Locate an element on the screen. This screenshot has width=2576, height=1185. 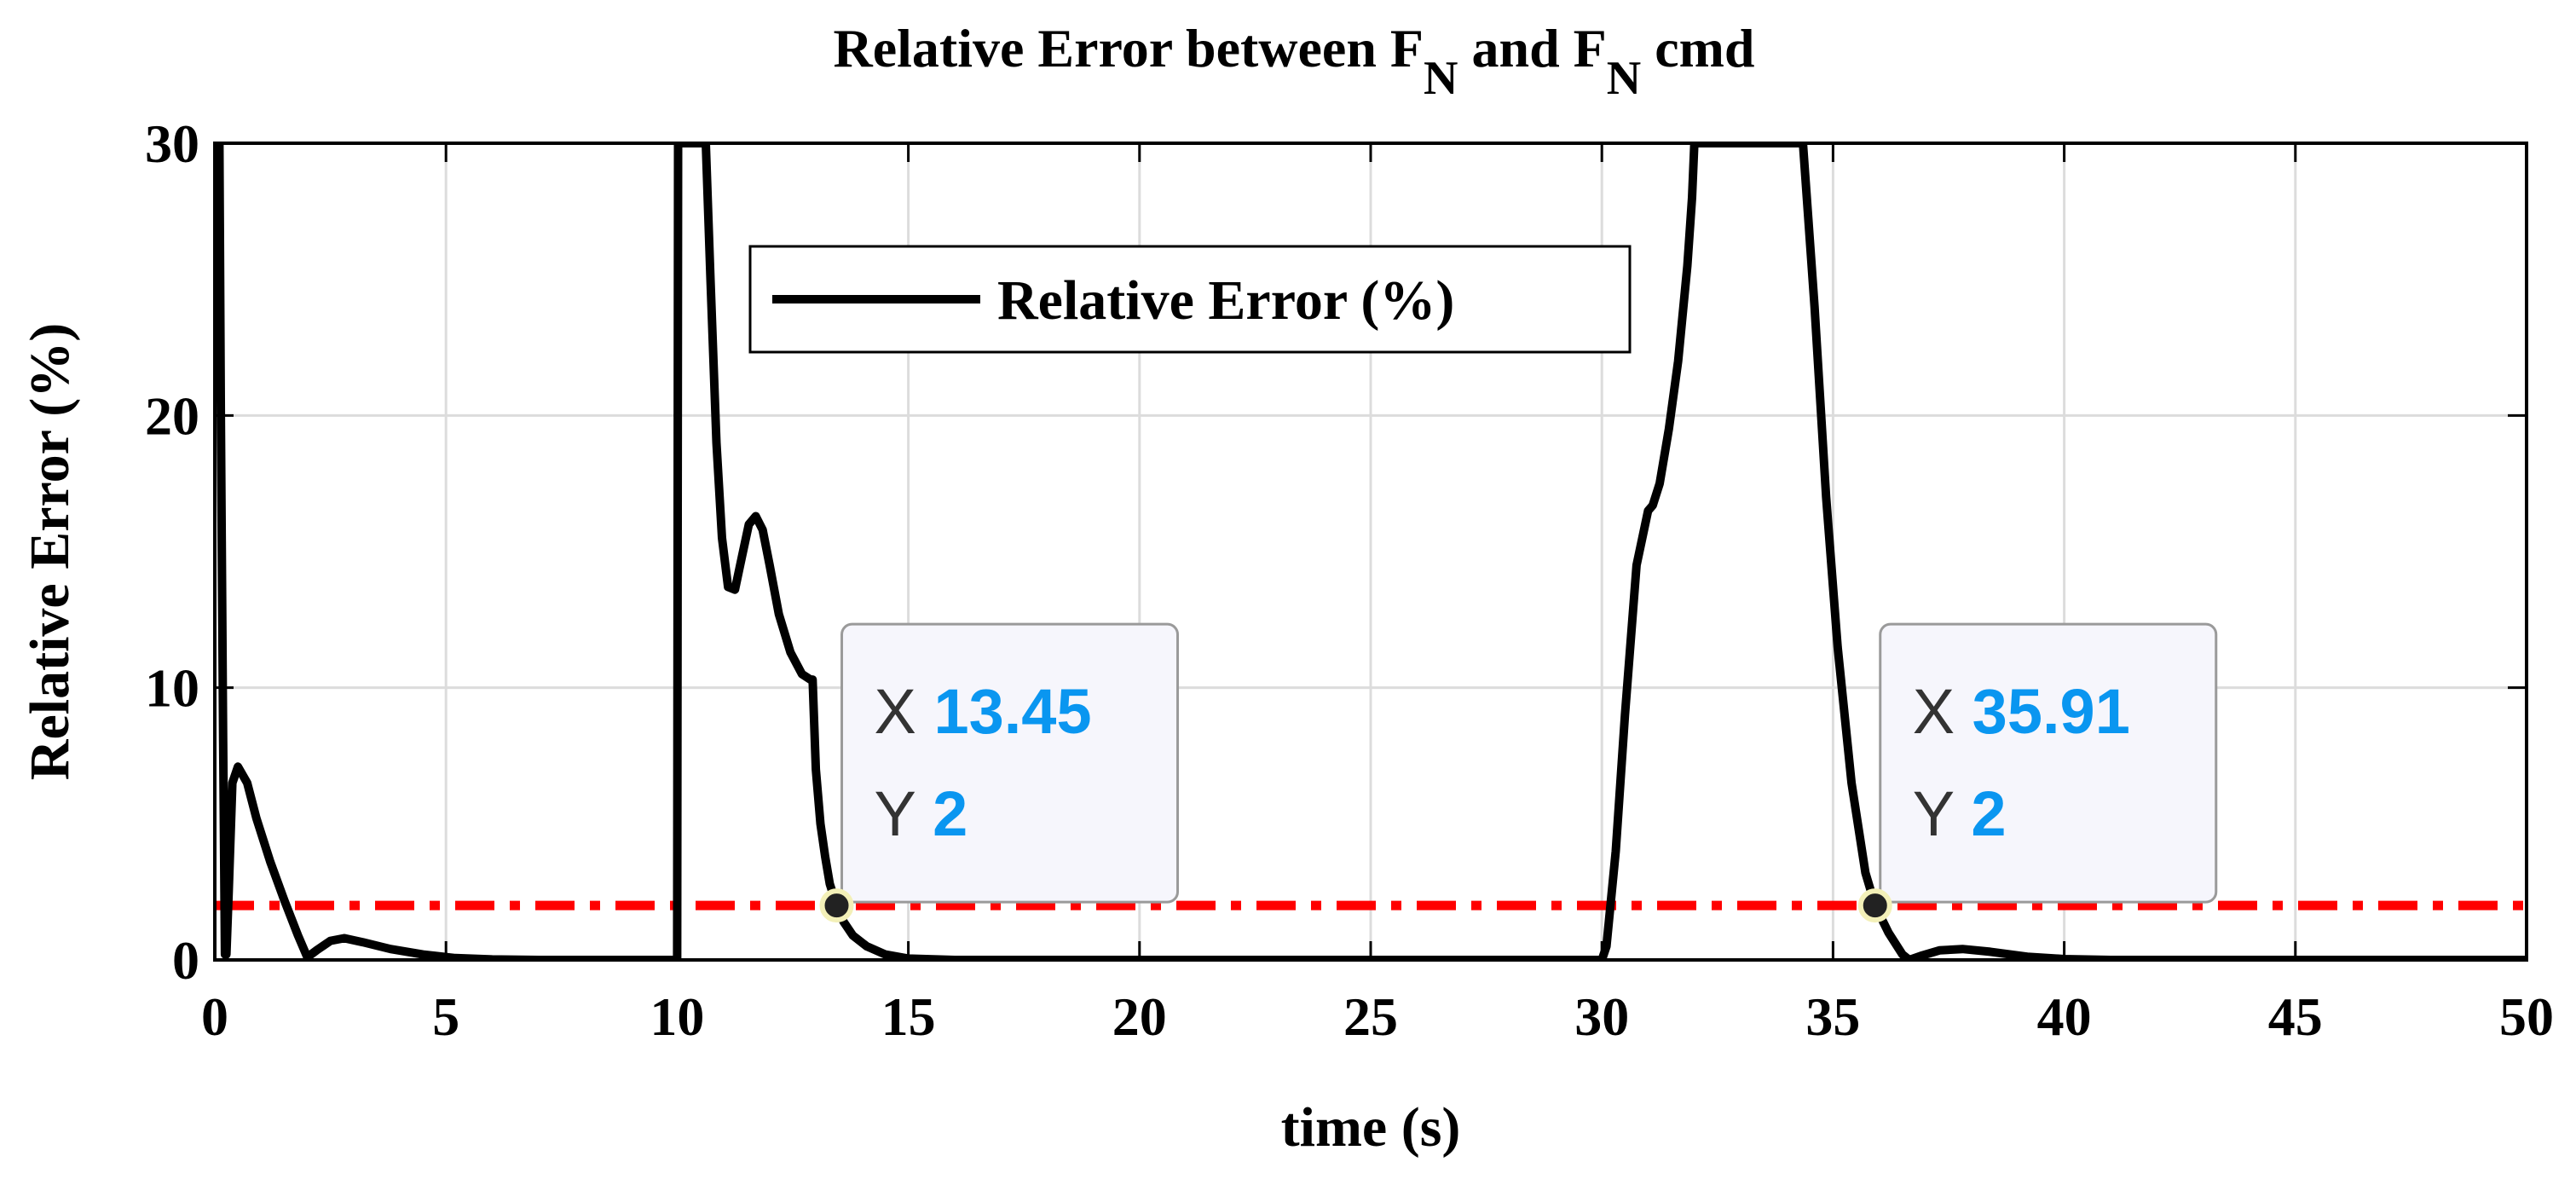
x-tick-label: 40 is located at coordinates (2064, 1017).